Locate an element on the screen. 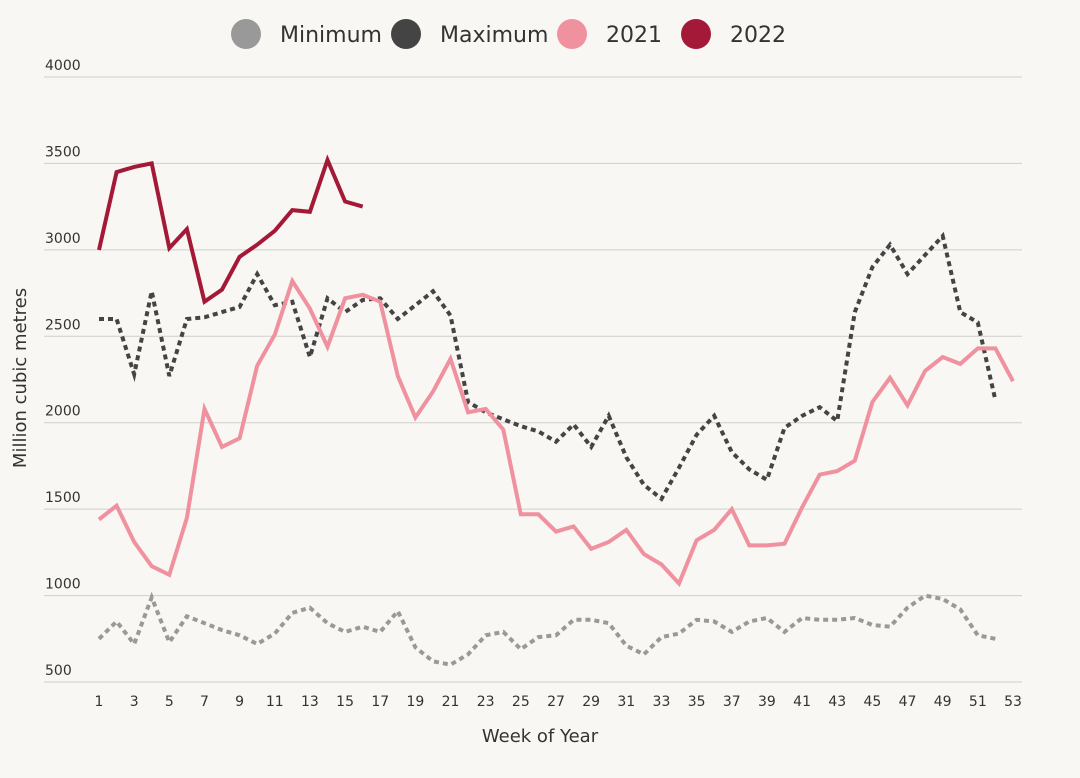 This screenshot has width=1080, height=778. x-tick-label: 49 is located at coordinates (943, 702).